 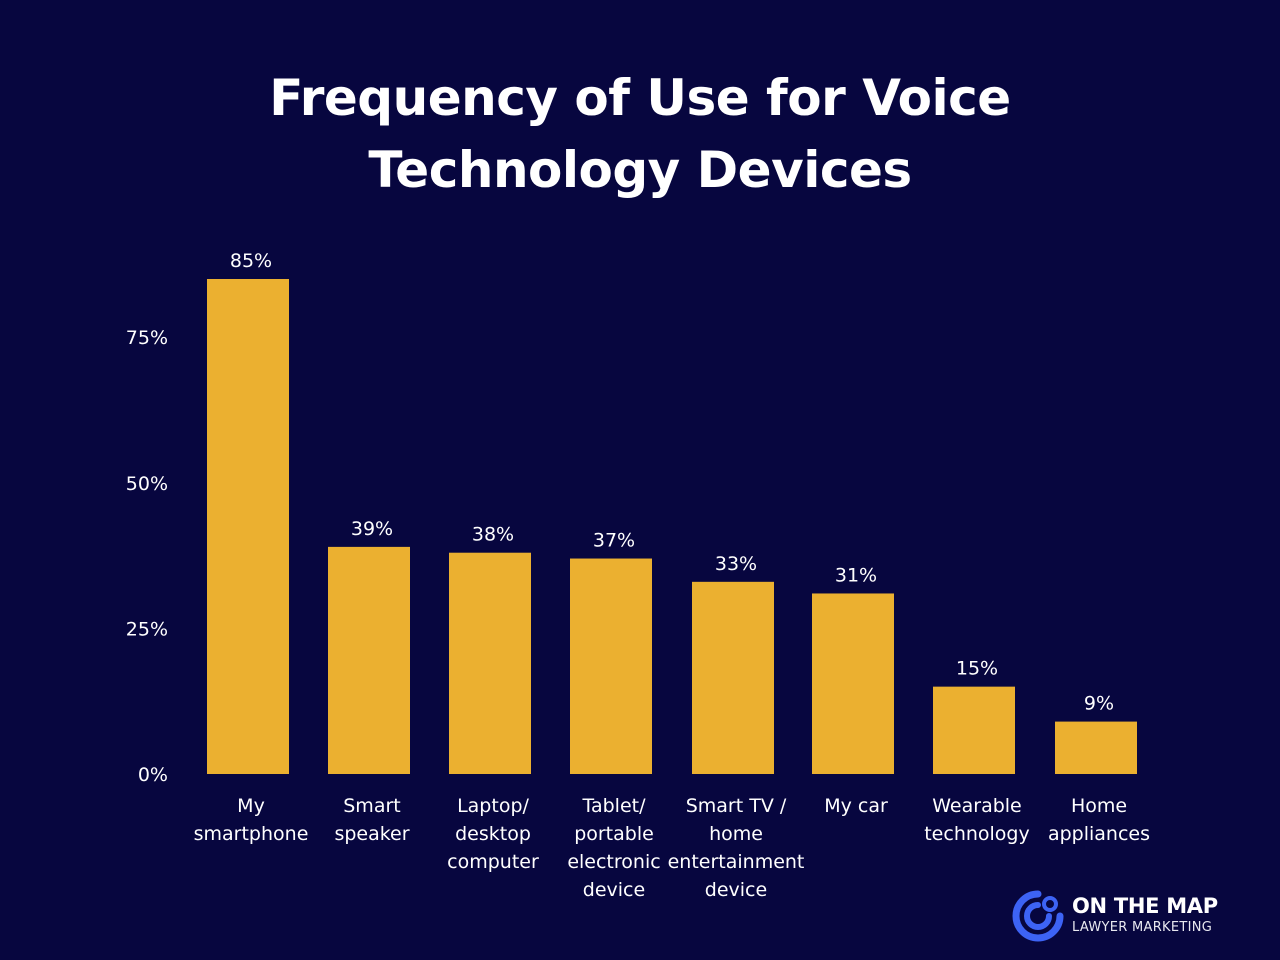 What do you see at coordinates (147, 556) in the screenshot?
I see `y-axis-ticks: 0% 25% 50% 75%` at bounding box center [147, 556].